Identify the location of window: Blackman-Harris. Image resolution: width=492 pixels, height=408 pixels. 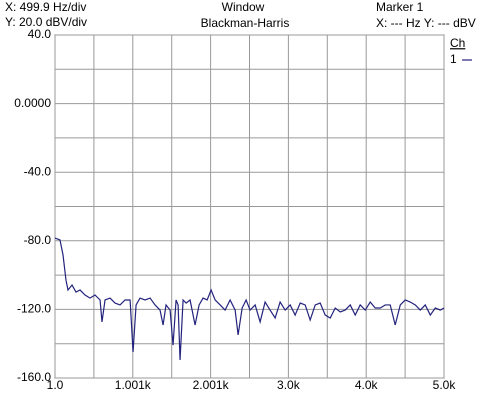
(245, 23).